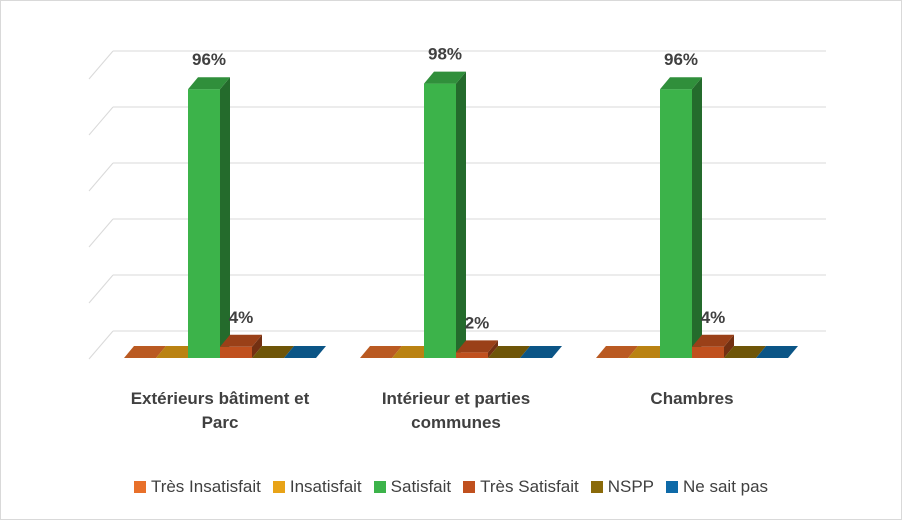 The height and width of the screenshot is (520, 902). I want to click on legend-label: Très Insatisfait, so click(205, 486).